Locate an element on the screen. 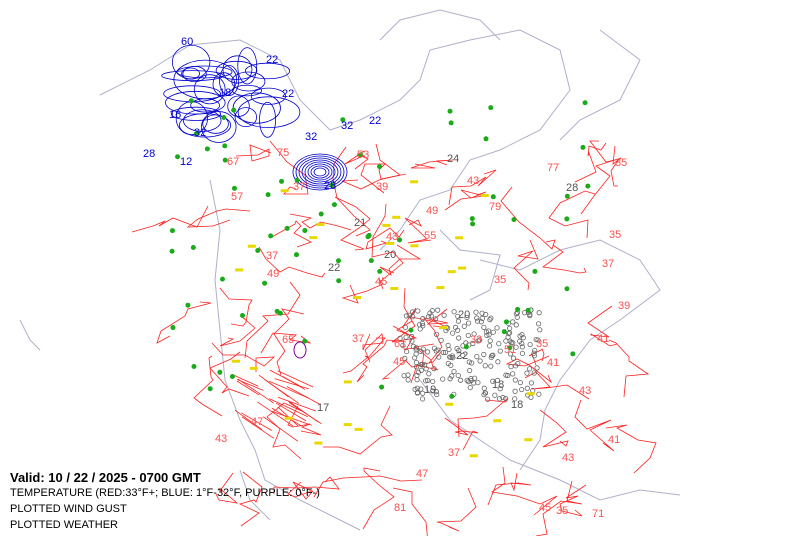 This screenshot has width=788, height=536. warm-contour-label: 67 is located at coordinates (233, 162).